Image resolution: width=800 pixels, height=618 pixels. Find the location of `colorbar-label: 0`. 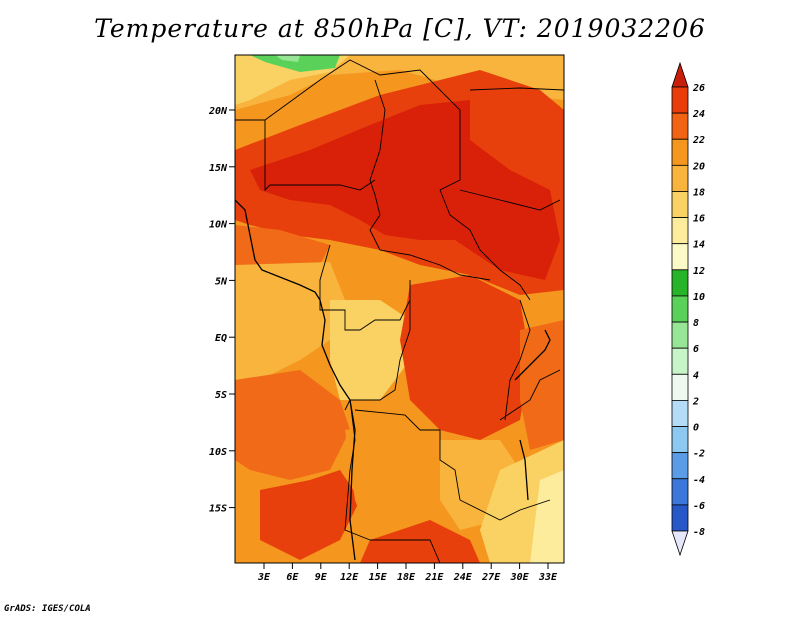

colorbar-label: 0 is located at coordinates (696, 428).